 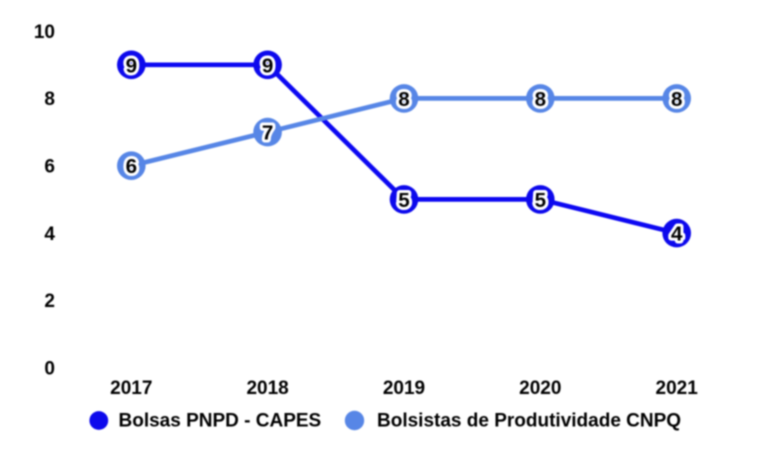 I want to click on svg-text: Bolsas PNPD - CAPES, so click(x=220, y=421).